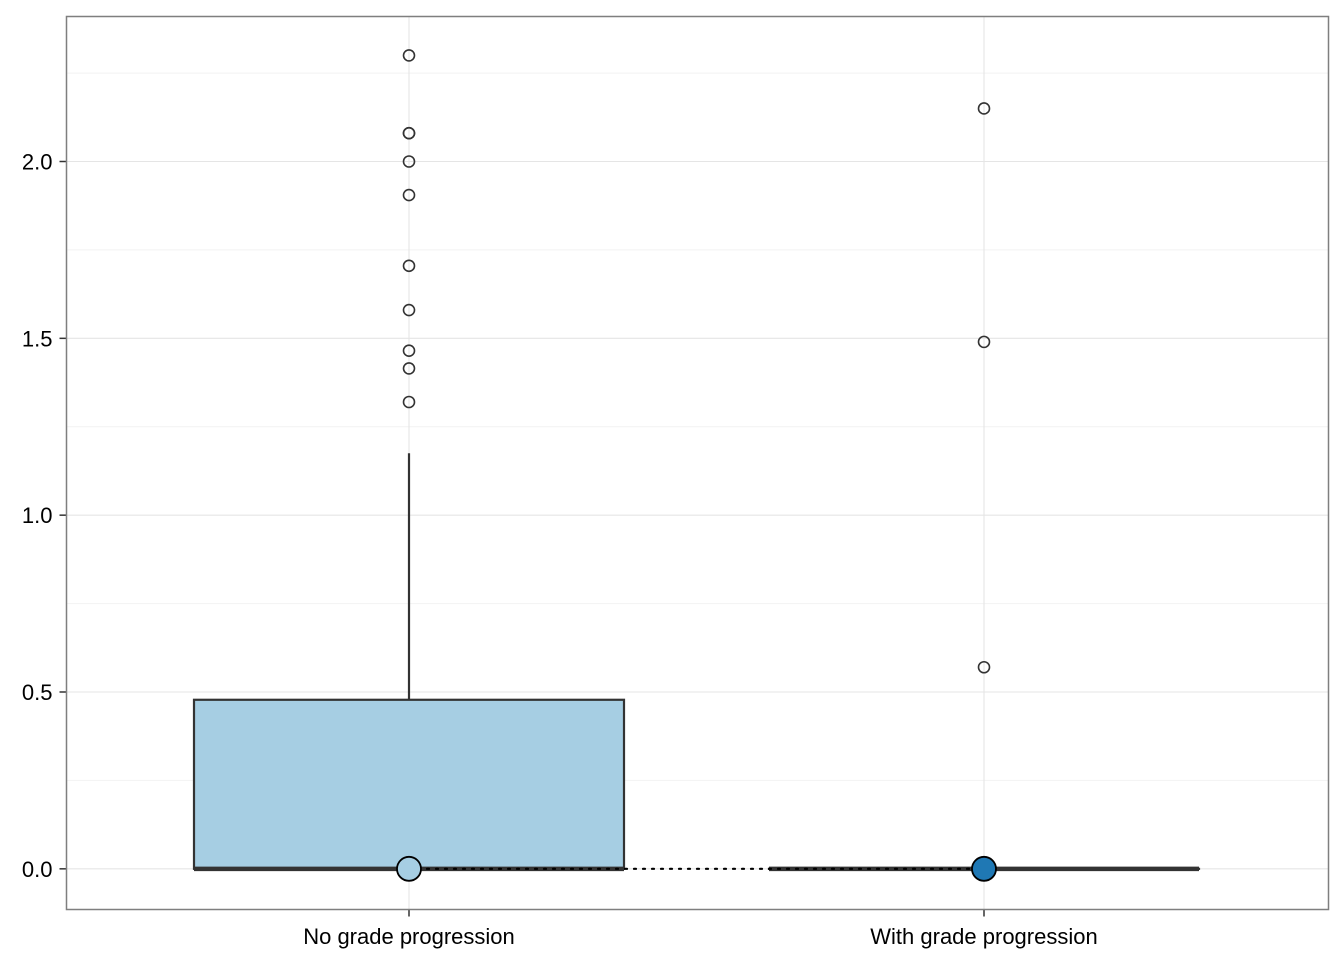 Image resolution: width=1344 pixels, height=960 pixels. I want to click on y-tick-label: 0.5, so click(37, 692).